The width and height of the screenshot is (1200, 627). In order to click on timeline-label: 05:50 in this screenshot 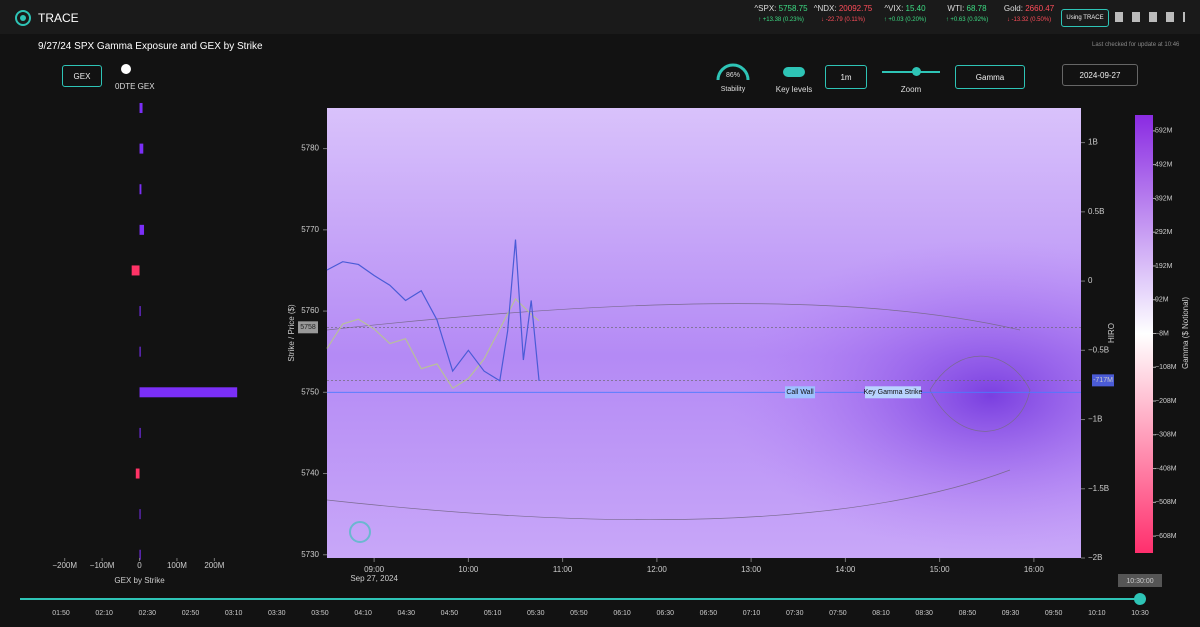, I will do `click(579, 613)`.